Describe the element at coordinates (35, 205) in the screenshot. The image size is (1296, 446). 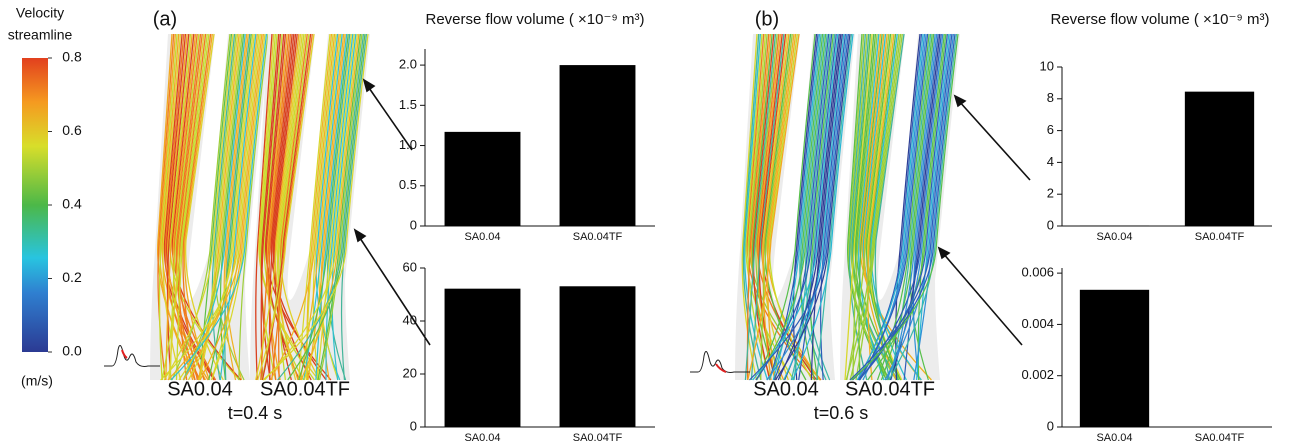
I see `colorbar` at that location.